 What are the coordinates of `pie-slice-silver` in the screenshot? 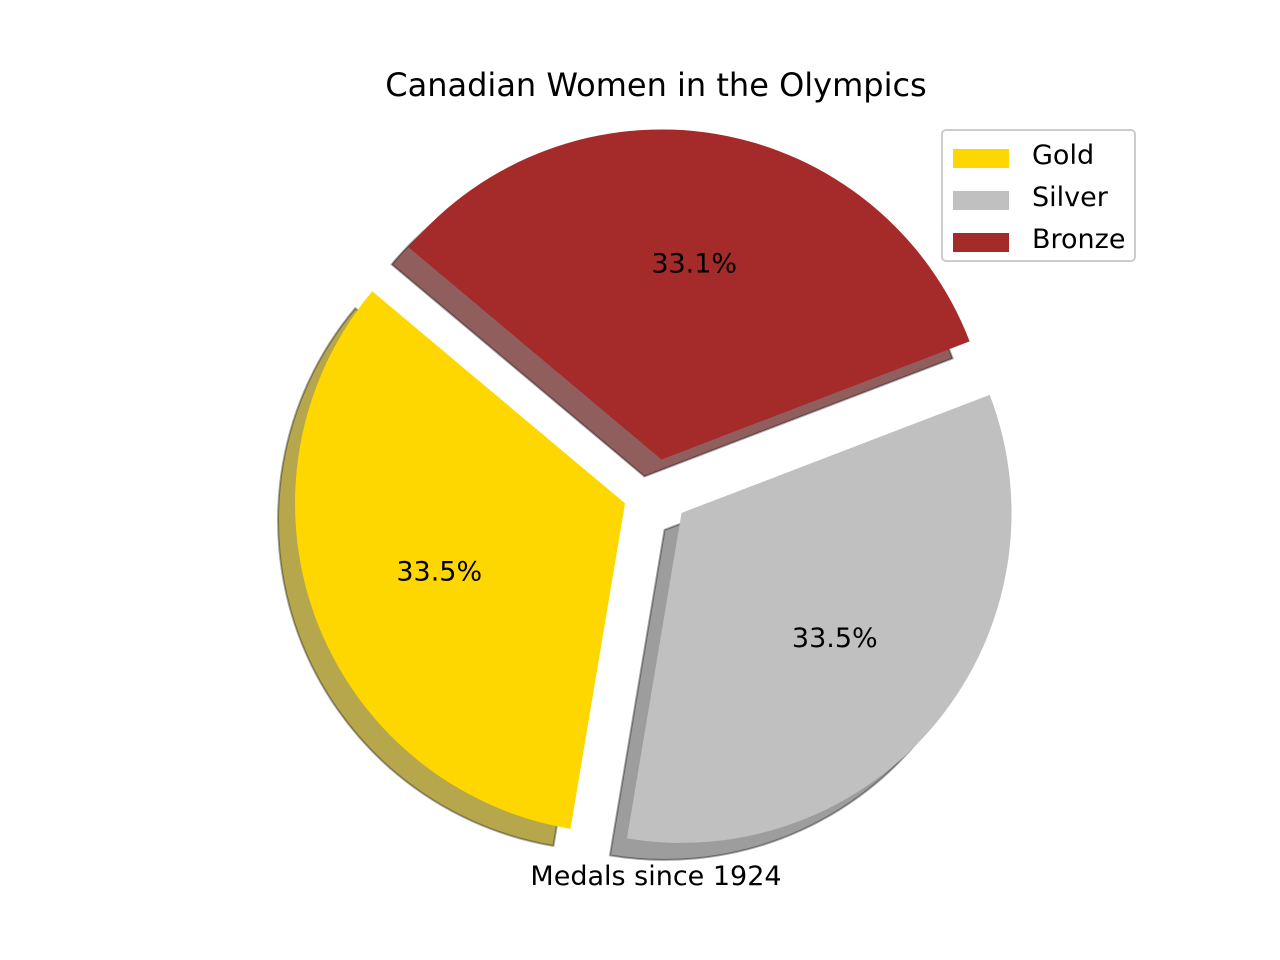 It's located at (819, 618).